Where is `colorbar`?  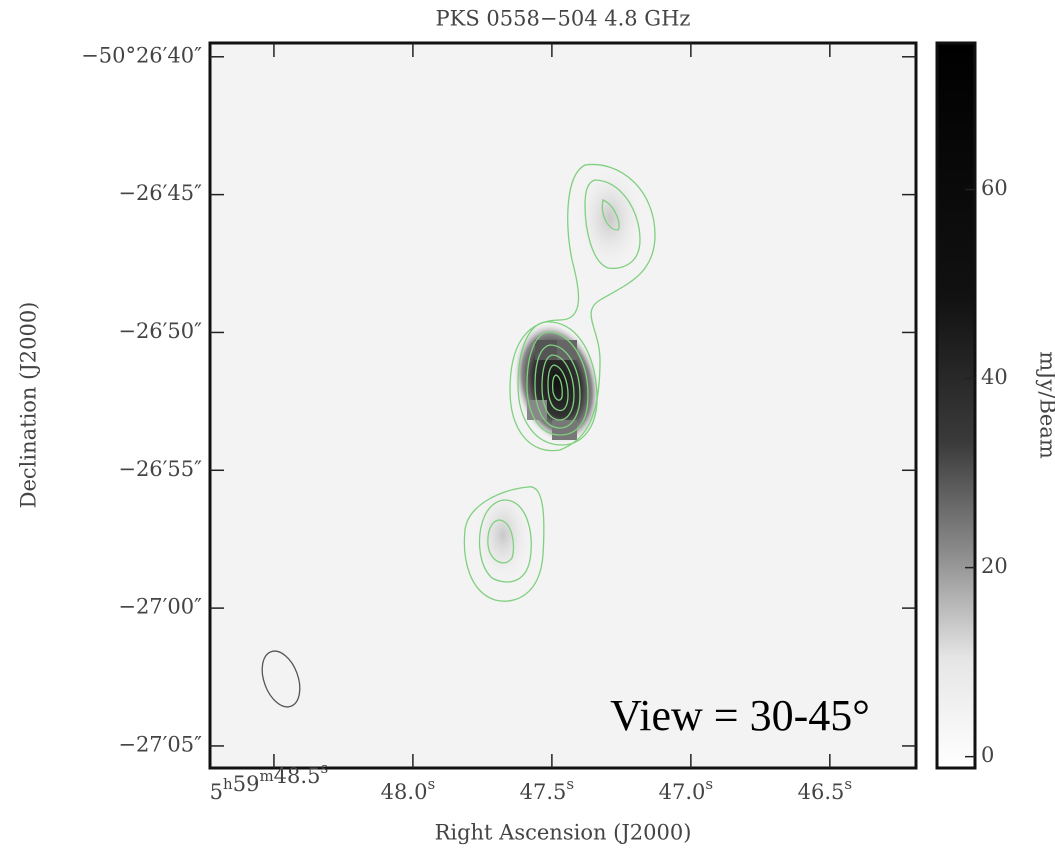 colorbar is located at coordinates (956, 405).